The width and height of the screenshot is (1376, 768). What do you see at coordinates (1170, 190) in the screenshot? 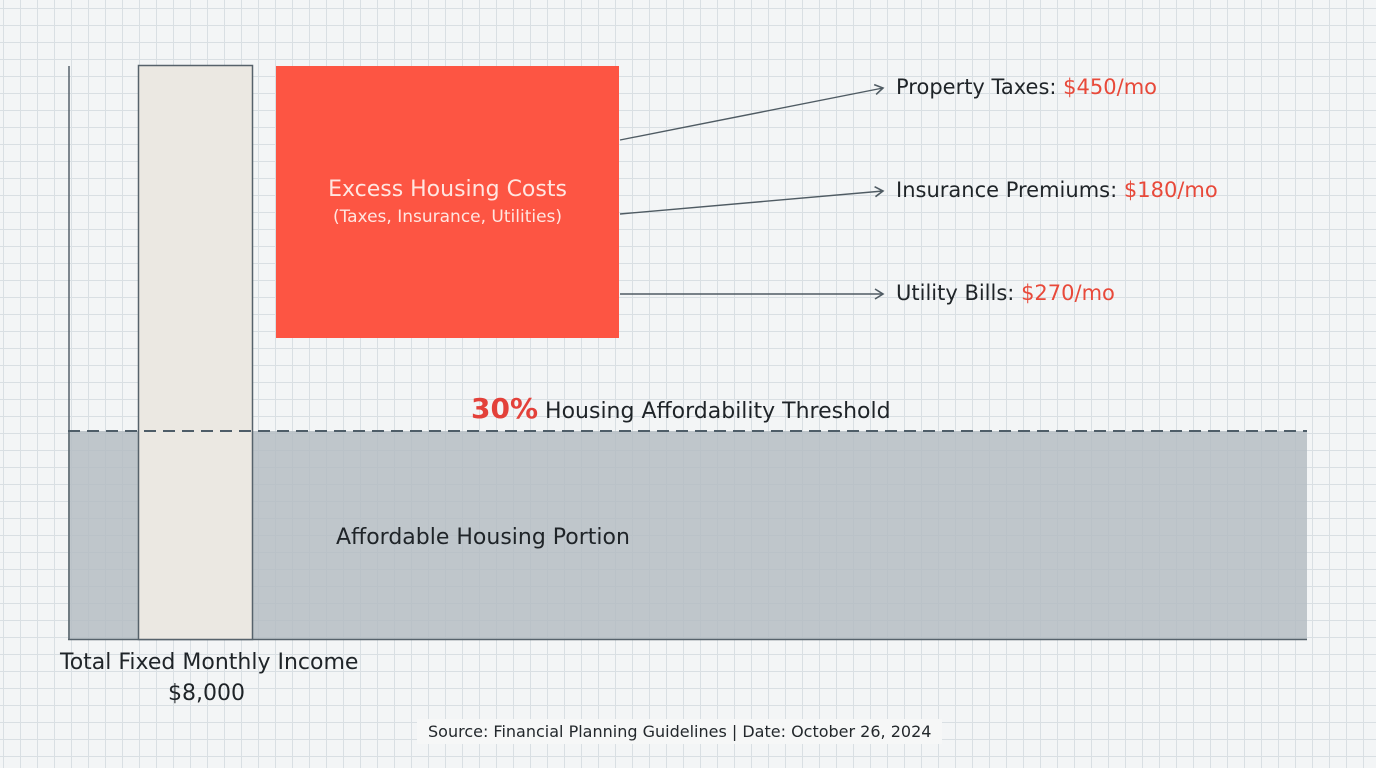
I see `cost-amount: $180/mo` at bounding box center [1170, 190].